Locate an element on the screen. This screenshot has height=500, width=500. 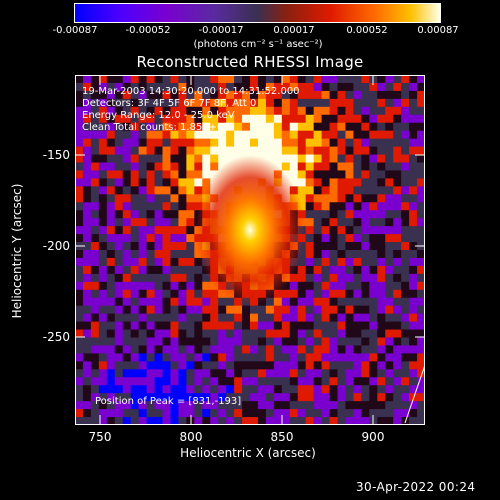
peak-position-label: Position of Peak = [831,-193] is located at coordinates (168, 401).